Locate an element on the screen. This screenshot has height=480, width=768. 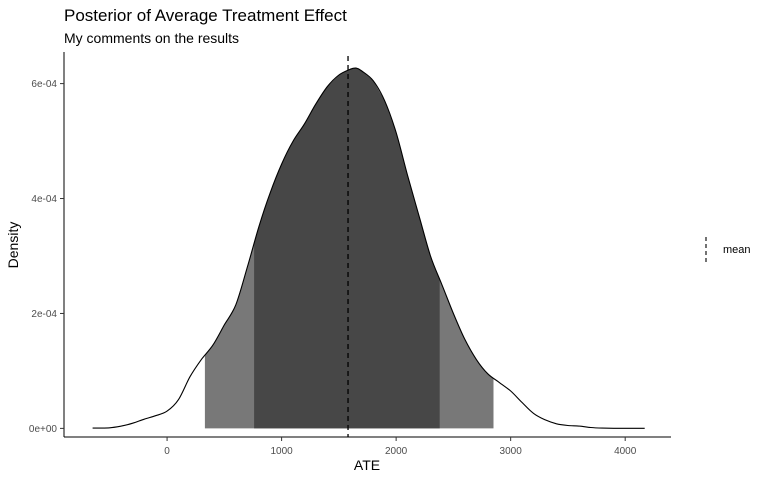
x-axis-ticks: 0 1000 2000 3000 4000 is located at coordinates (400, 447).